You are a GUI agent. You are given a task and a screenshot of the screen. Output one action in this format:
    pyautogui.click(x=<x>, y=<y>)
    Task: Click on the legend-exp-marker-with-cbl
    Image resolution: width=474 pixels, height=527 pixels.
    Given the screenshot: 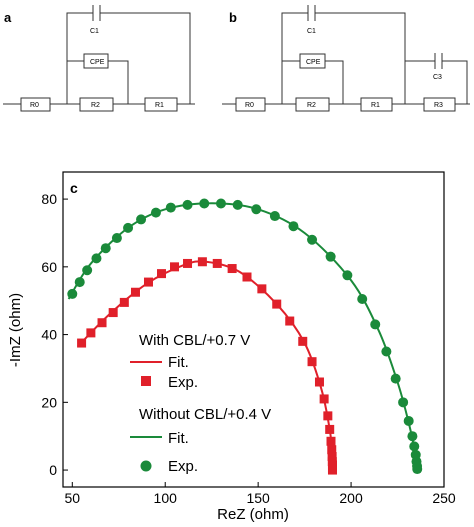 What is the action you would take?
    pyautogui.click(x=146, y=381)
    